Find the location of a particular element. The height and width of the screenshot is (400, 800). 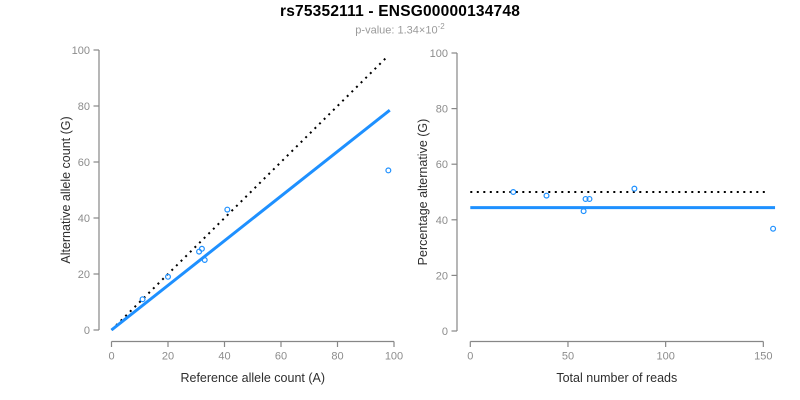

x-tick-label: 20 is located at coordinates (168, 357).